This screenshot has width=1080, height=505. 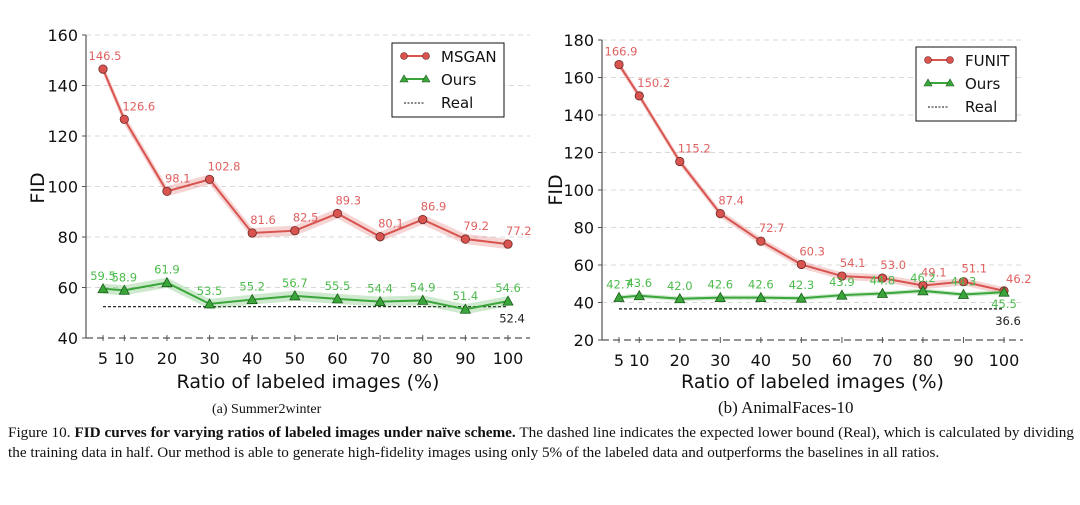 I want to click on data-label: 81.6, so click(x=263, y=220).